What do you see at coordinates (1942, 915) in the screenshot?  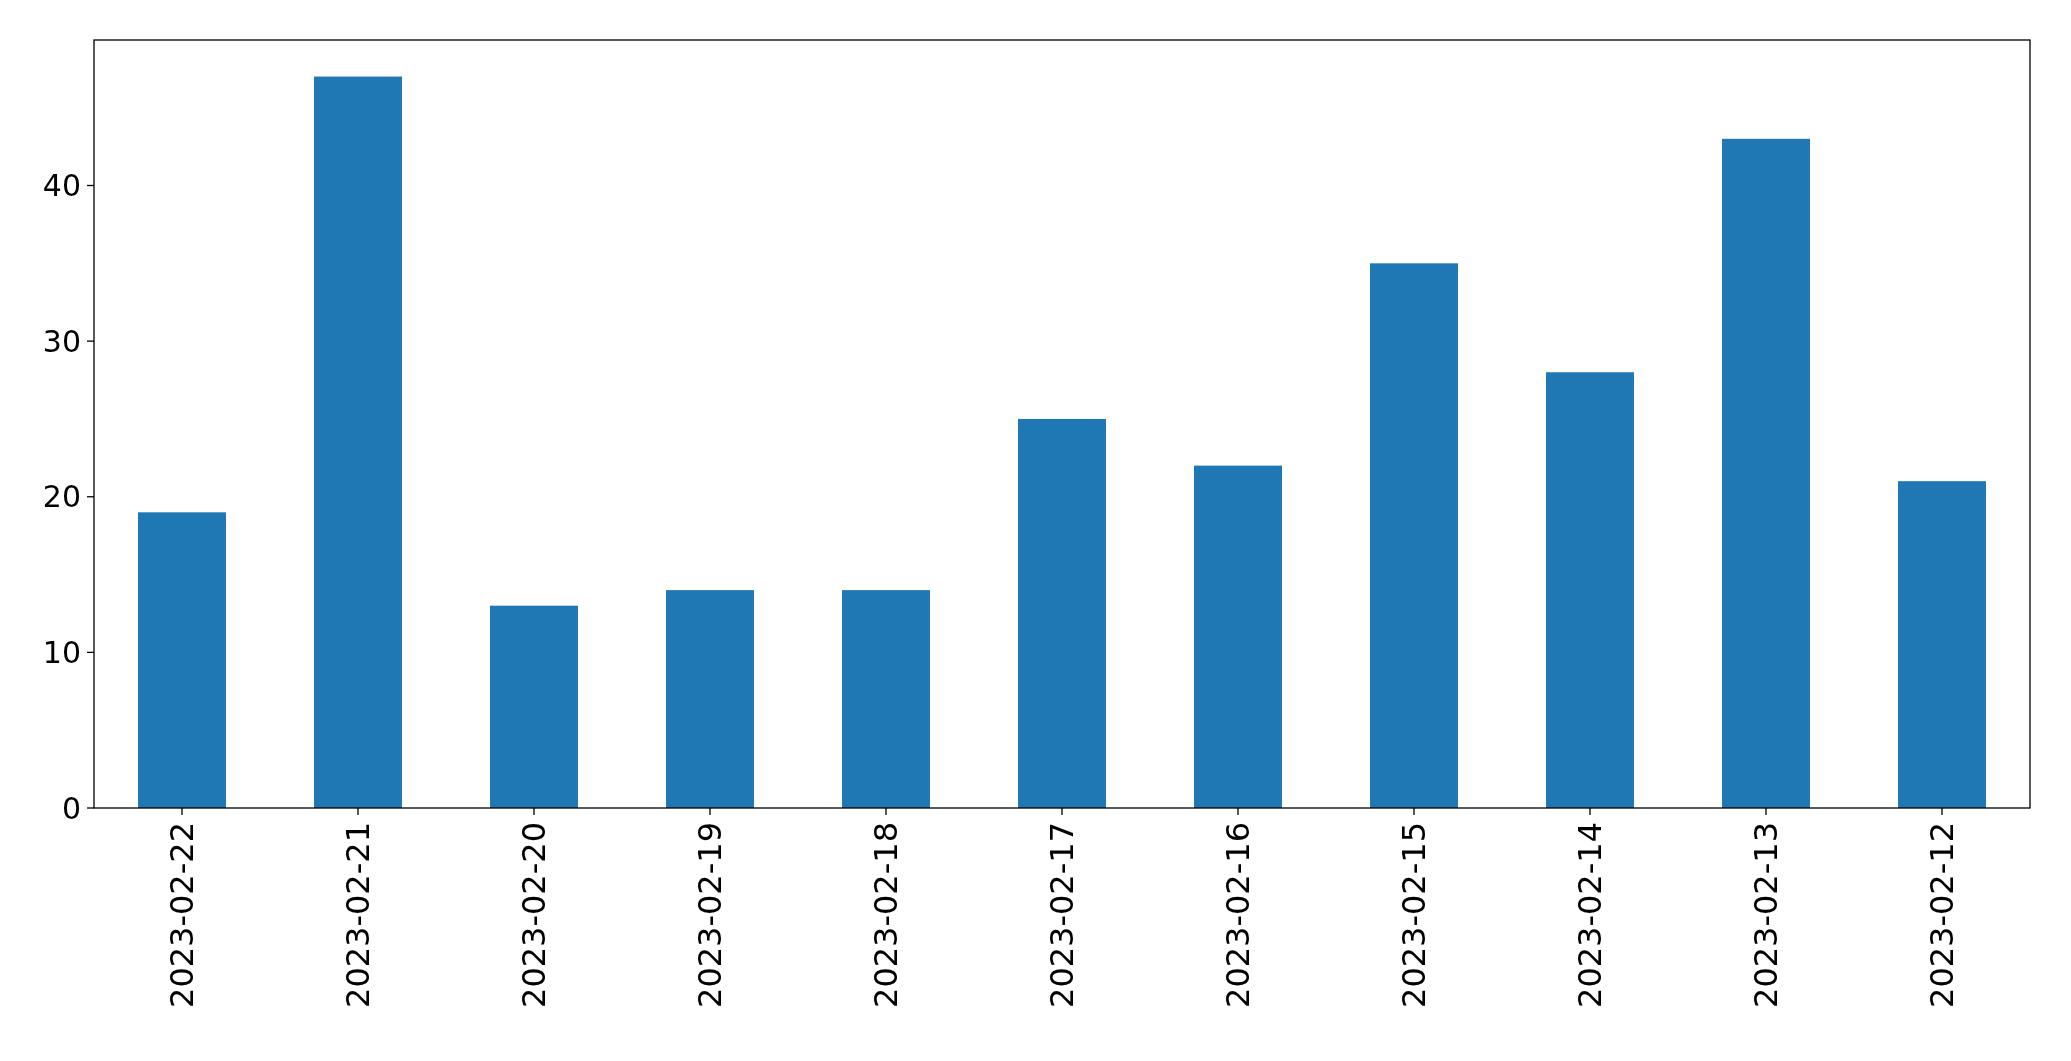 I see `x-tick-label: 2023-02-12` at bounding box center [1942, 915].